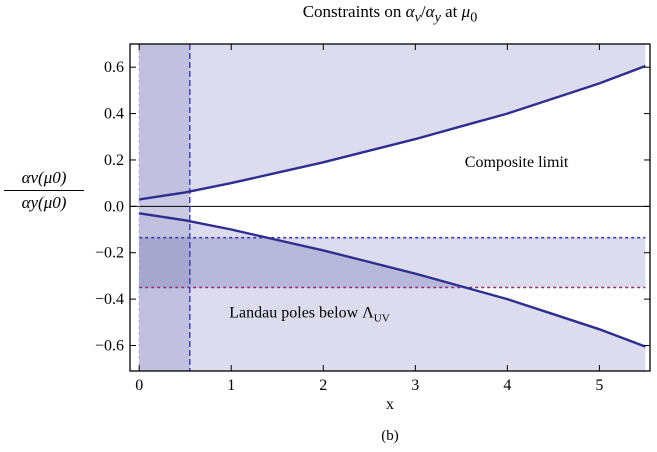 The width and height of the screenshot is (657, 452). Describe the element at coordinates (410, 11) in the screenshot. I see `title-alpha-v: α` at that location.